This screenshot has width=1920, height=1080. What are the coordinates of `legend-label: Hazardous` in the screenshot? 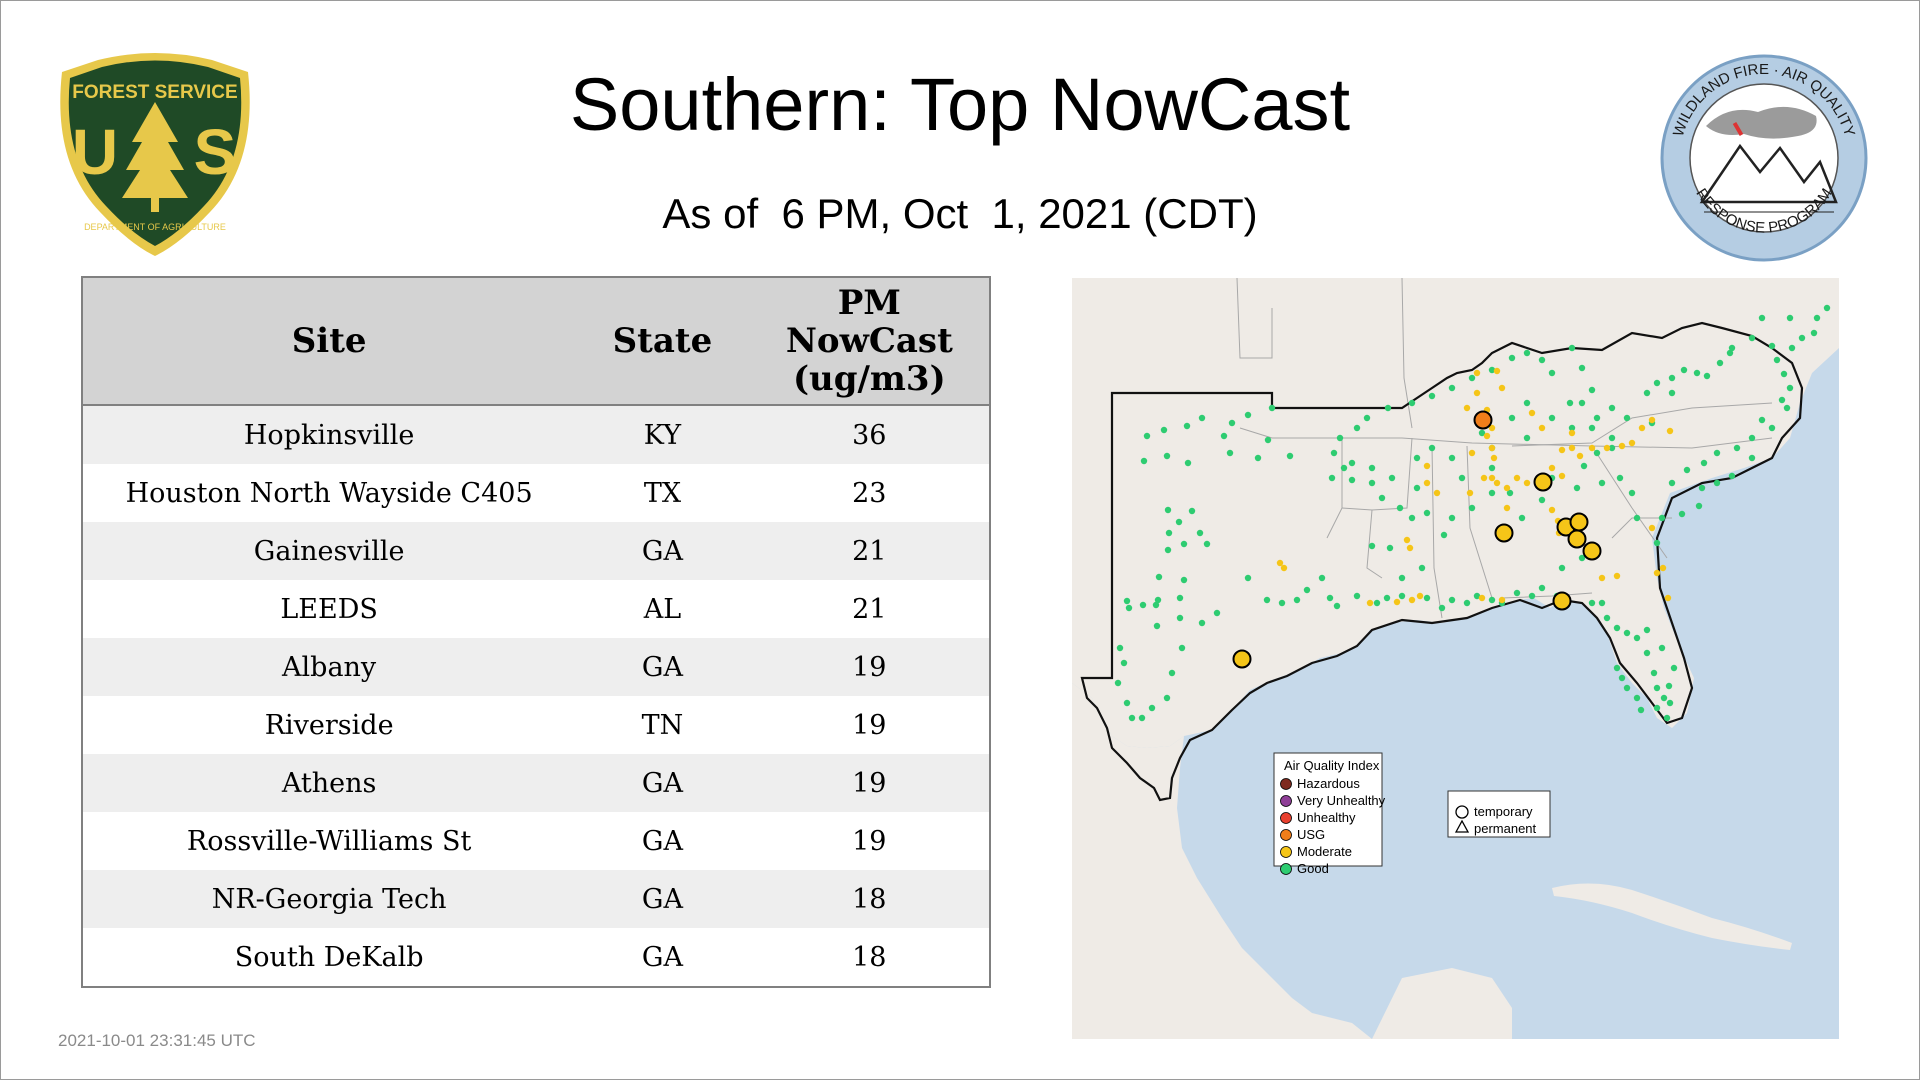 It's located at (1328, 783).